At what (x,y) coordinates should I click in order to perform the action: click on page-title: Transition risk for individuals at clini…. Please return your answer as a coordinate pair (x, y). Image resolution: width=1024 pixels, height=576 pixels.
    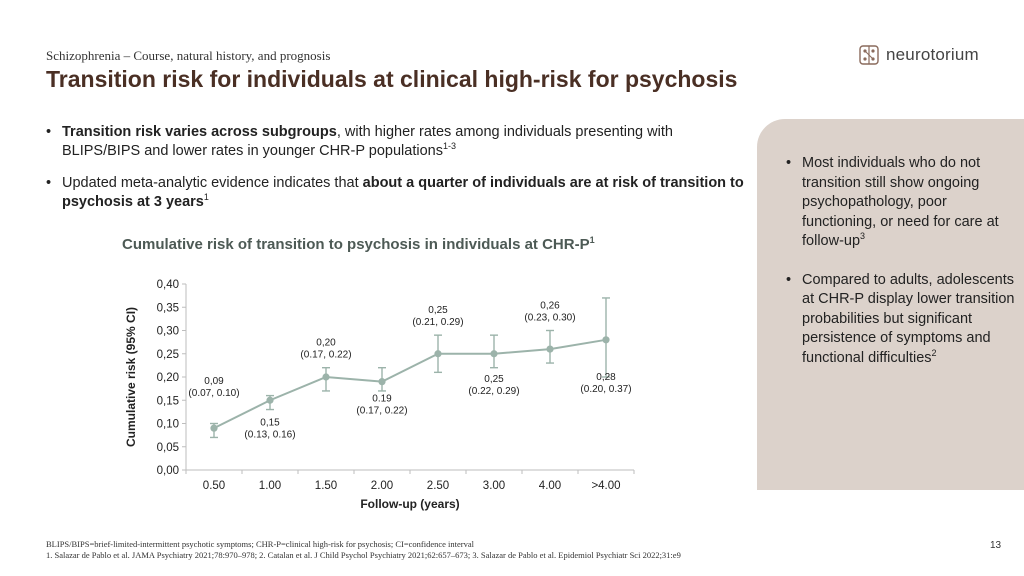
    Looking at the image, I should click on (392, 79).